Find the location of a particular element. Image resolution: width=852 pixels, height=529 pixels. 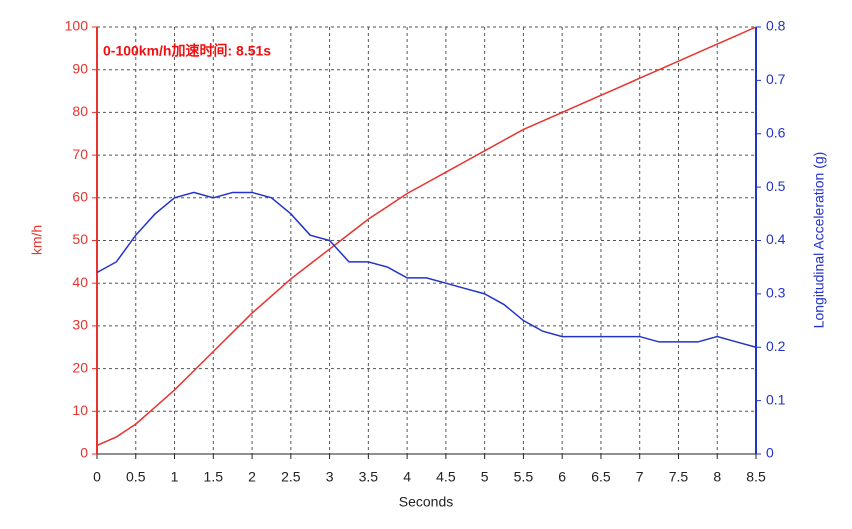

x-tick-label: 0 is located at coordinates (97, 477).